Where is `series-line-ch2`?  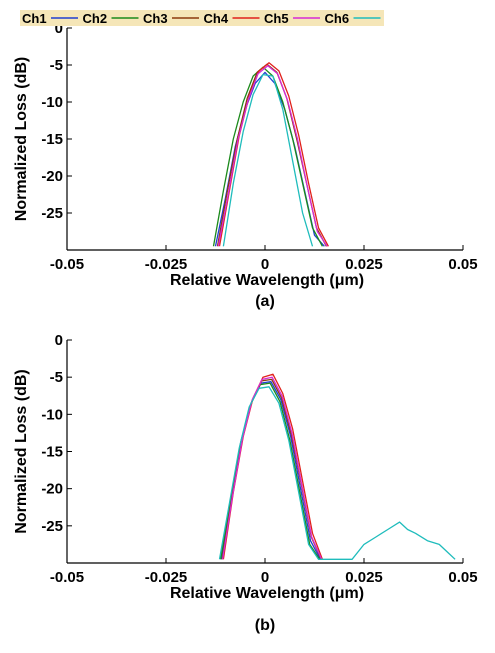 series-line-ch2 is located at coordinates (267, 156).